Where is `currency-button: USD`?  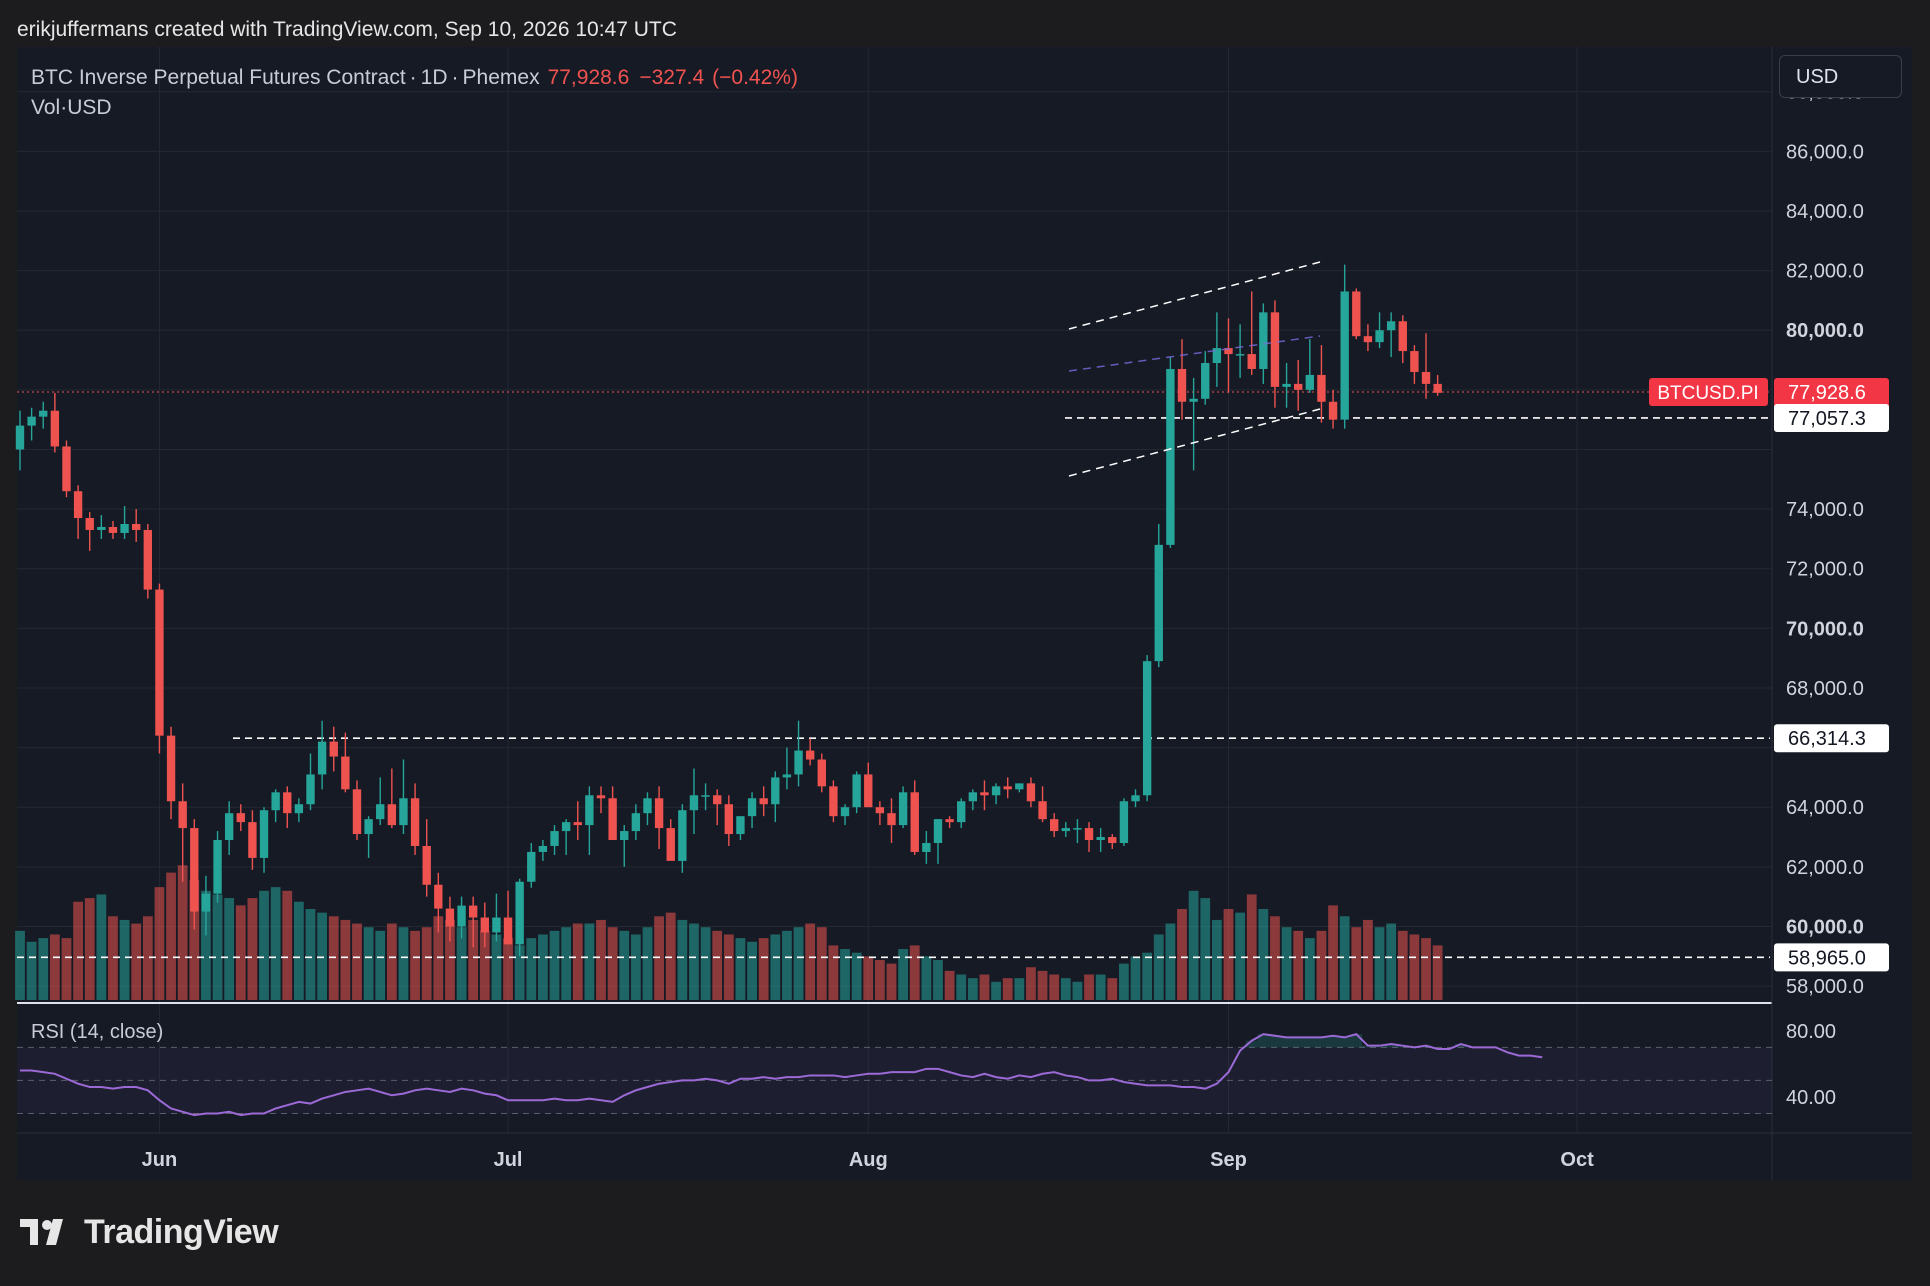 currency-button: USD is located at coordinates (1840, 76).